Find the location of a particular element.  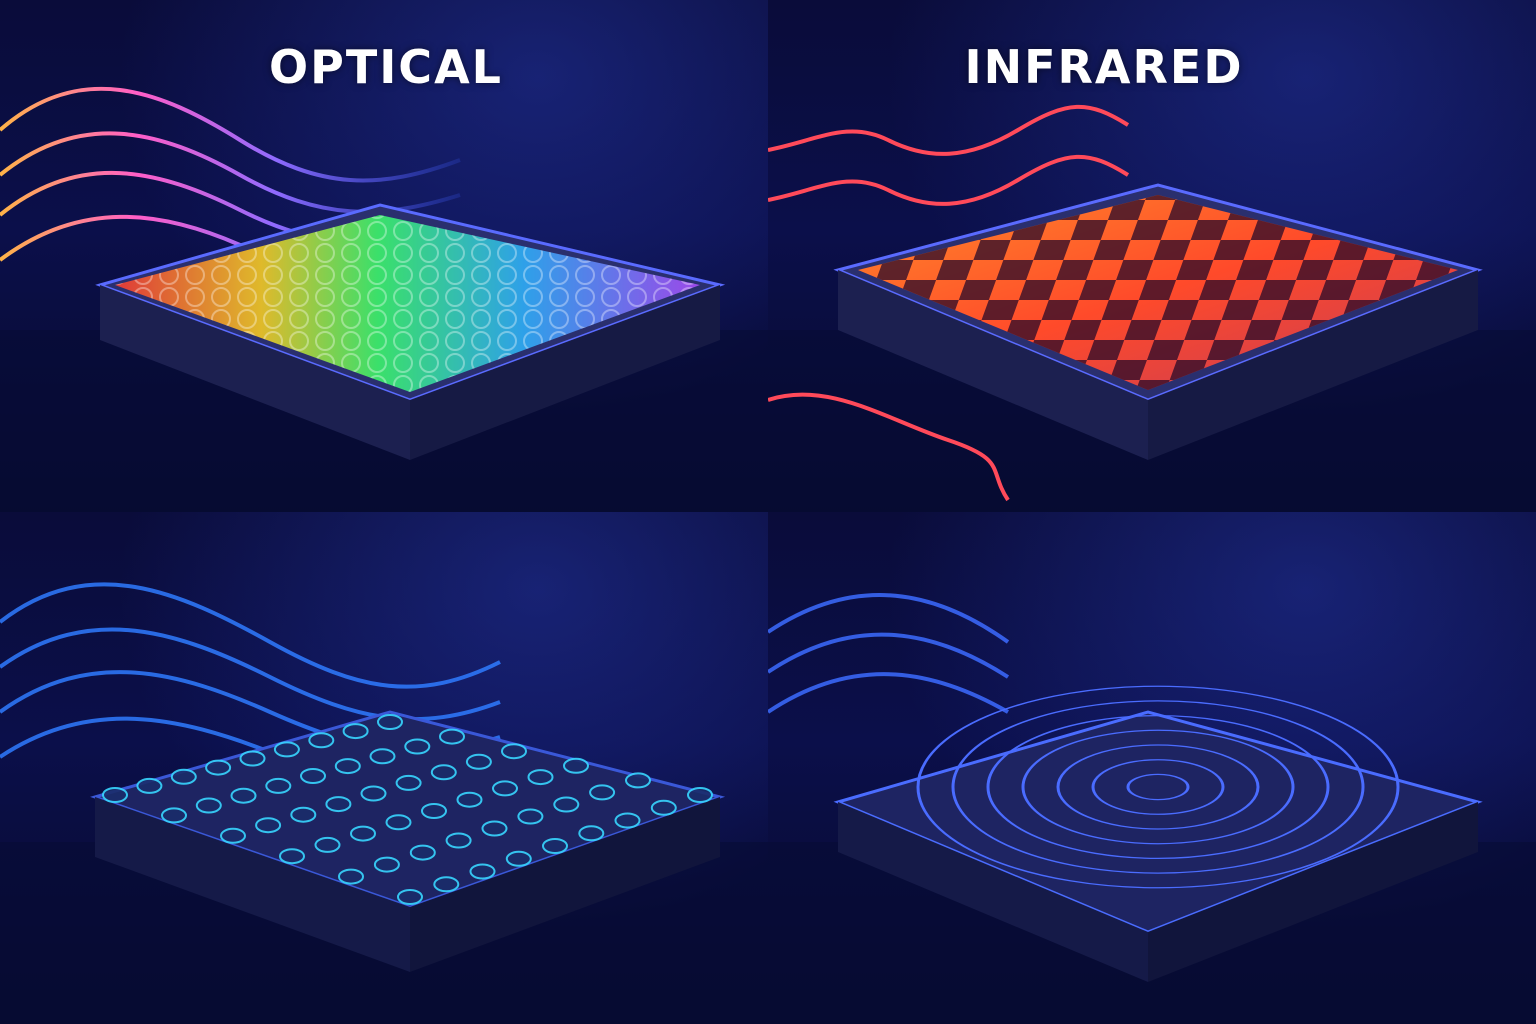

microwave-keys is located at coordinates (407, 809).